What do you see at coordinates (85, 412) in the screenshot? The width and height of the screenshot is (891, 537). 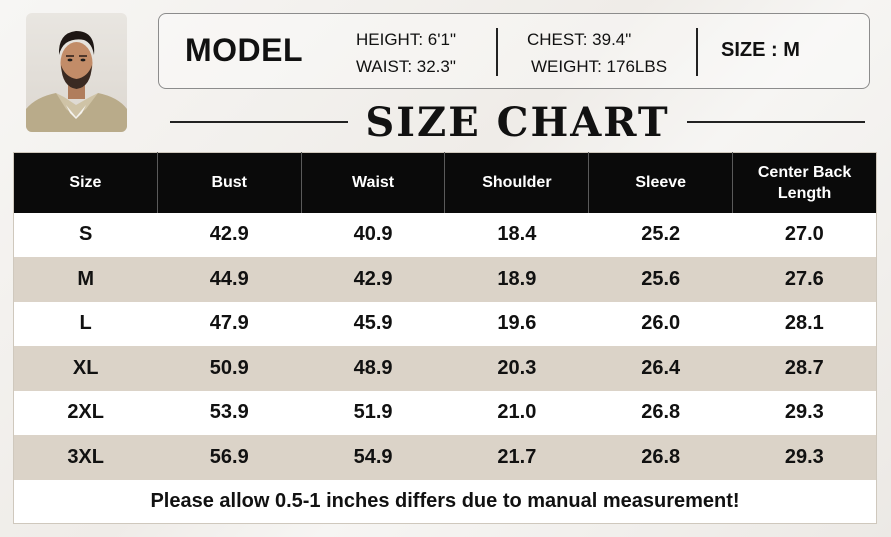 I see `cell-size: 2XL` at bounding box center [85, 412].